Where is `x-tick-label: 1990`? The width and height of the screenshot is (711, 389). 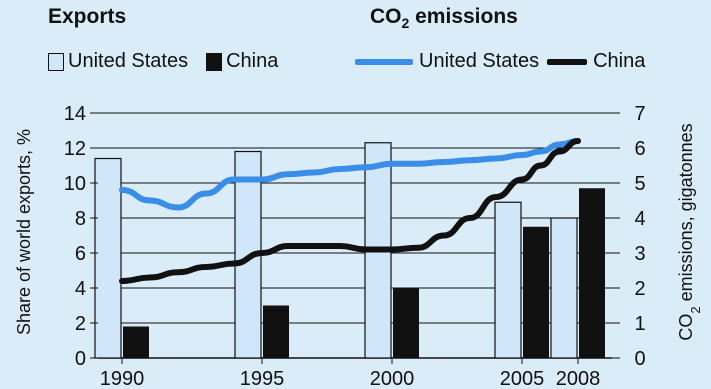
x-tick-label: 1990 is located at coordinates (122, 378).